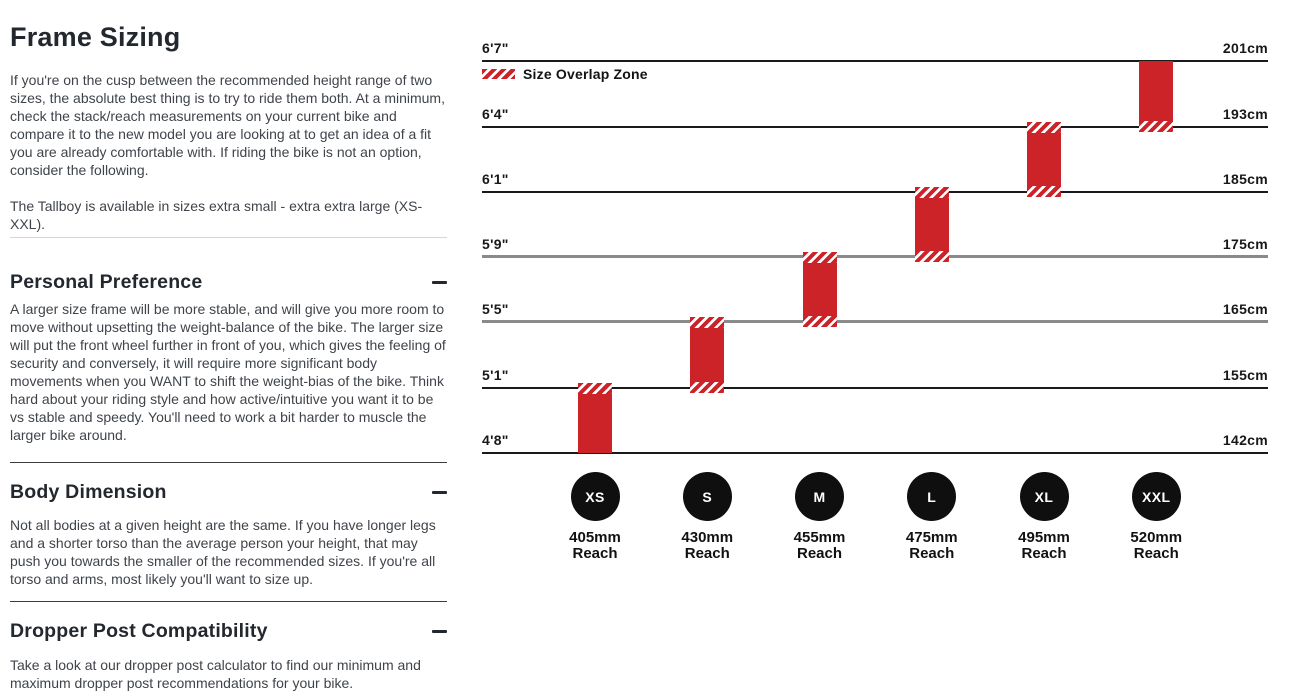 The height and width of the screenshot is (692, 1291). I want to click on reach-value: 495mm, so click(1044, 537).